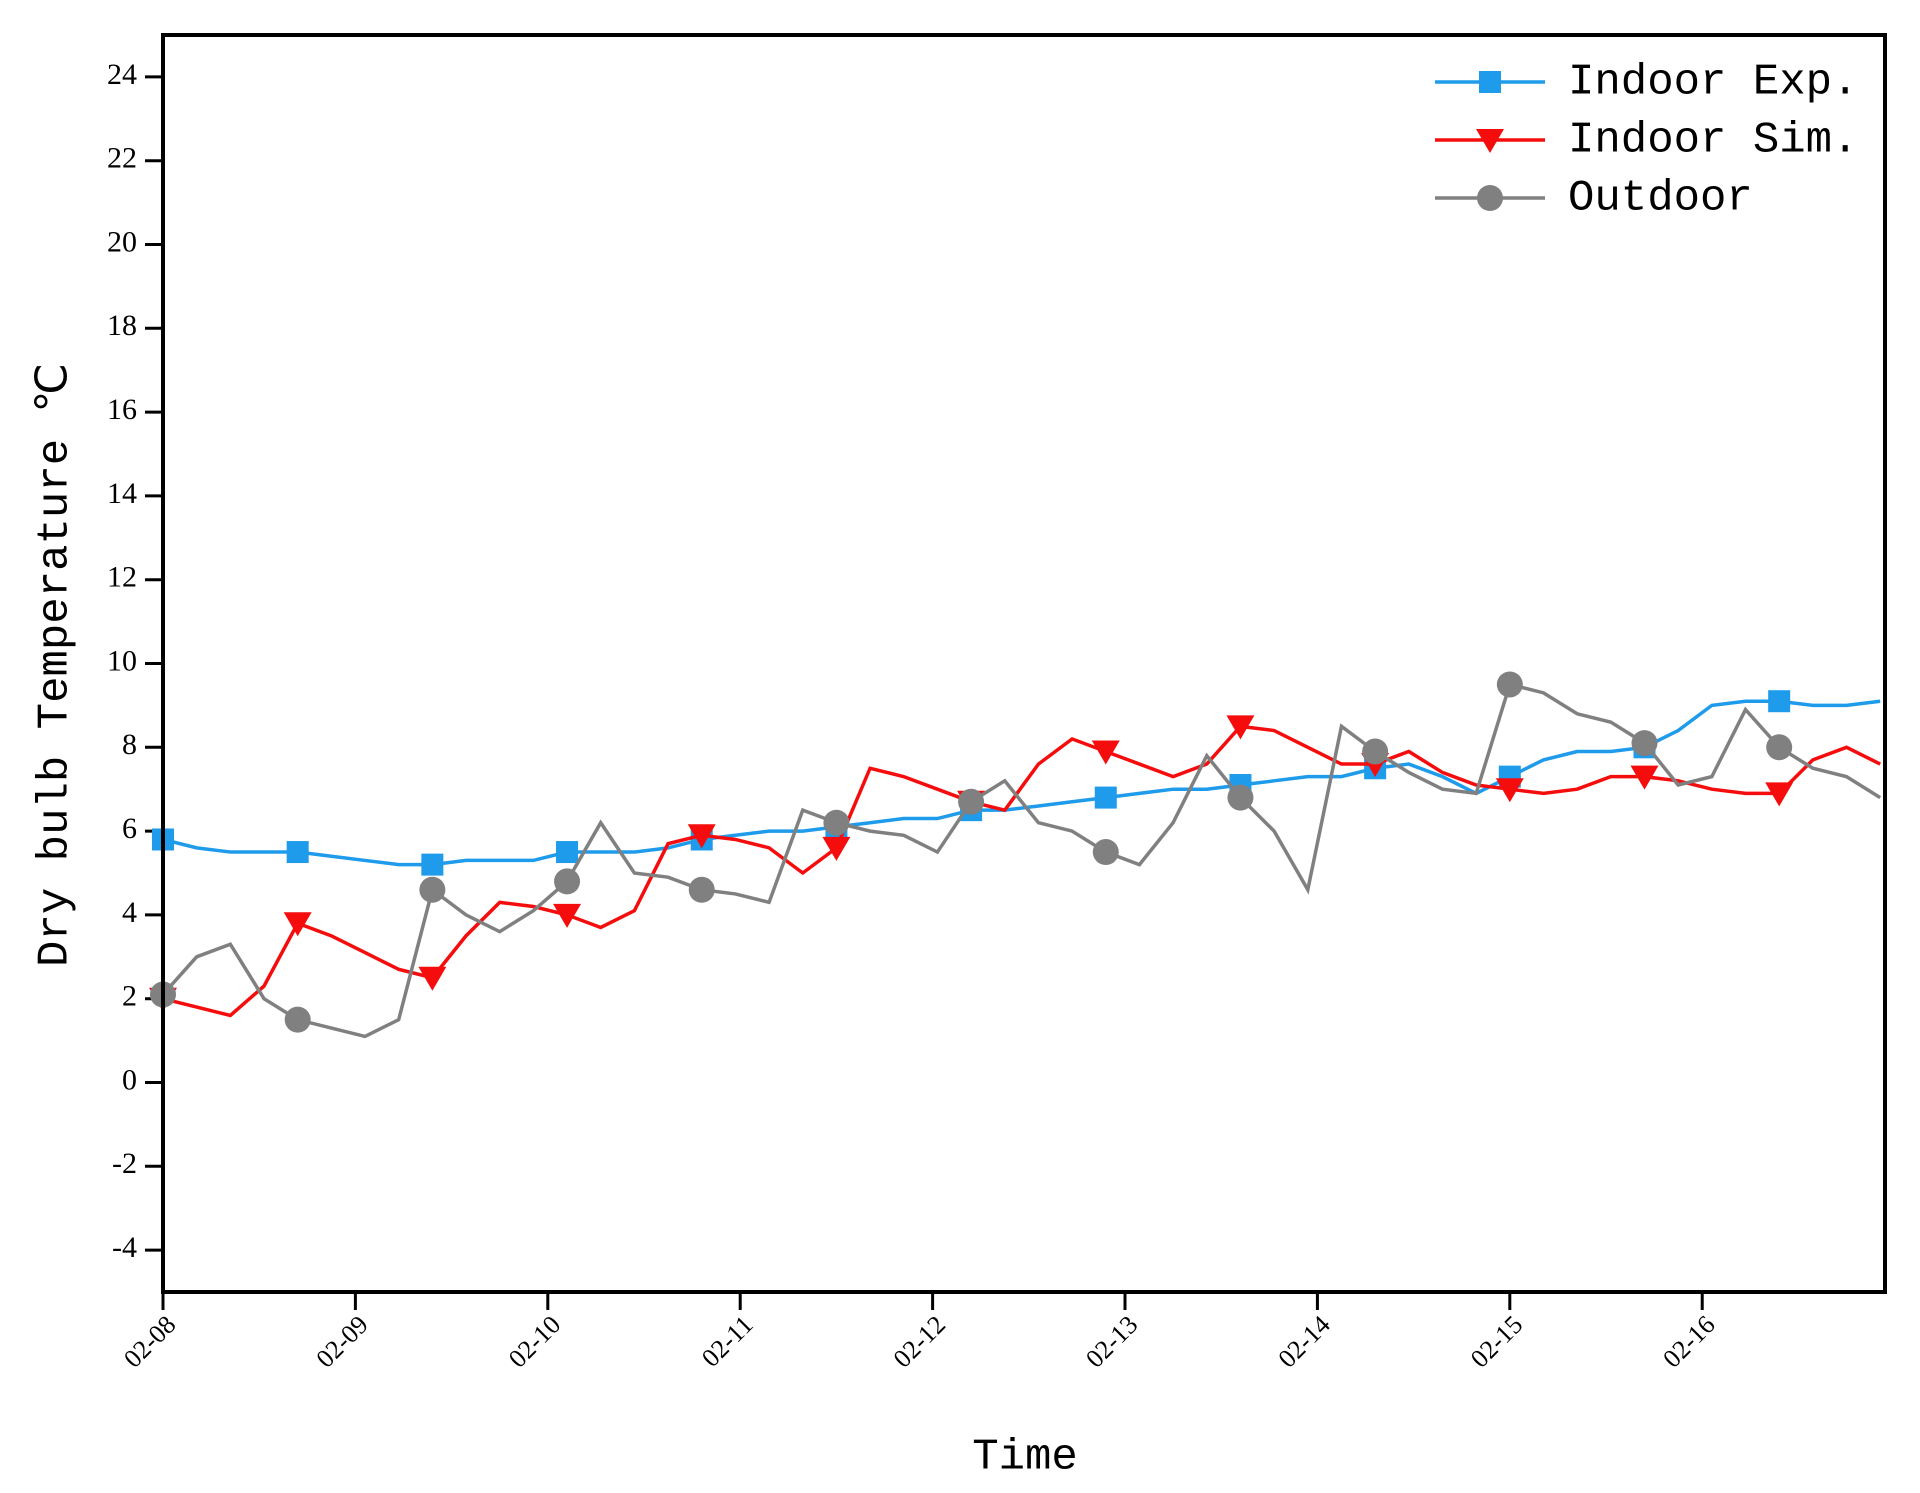 The height and width of the screenshot is (1493, 1920). I want to click on series-line, so click(1022, 783).